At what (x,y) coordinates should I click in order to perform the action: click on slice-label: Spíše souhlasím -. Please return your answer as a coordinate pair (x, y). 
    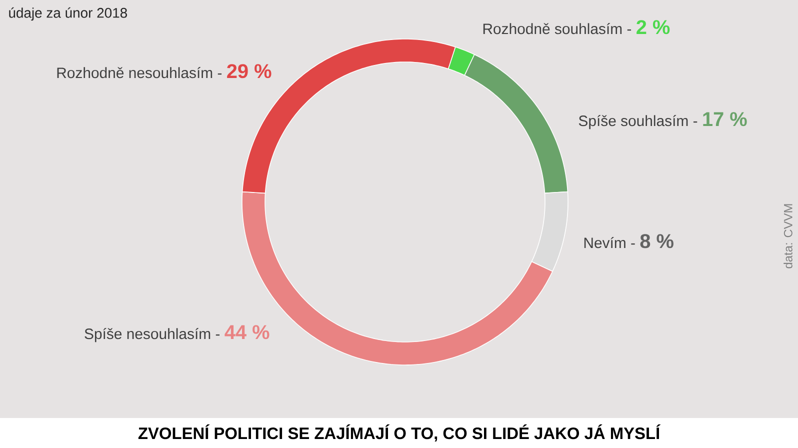
    Looking at the image, I should click on (638, 122).